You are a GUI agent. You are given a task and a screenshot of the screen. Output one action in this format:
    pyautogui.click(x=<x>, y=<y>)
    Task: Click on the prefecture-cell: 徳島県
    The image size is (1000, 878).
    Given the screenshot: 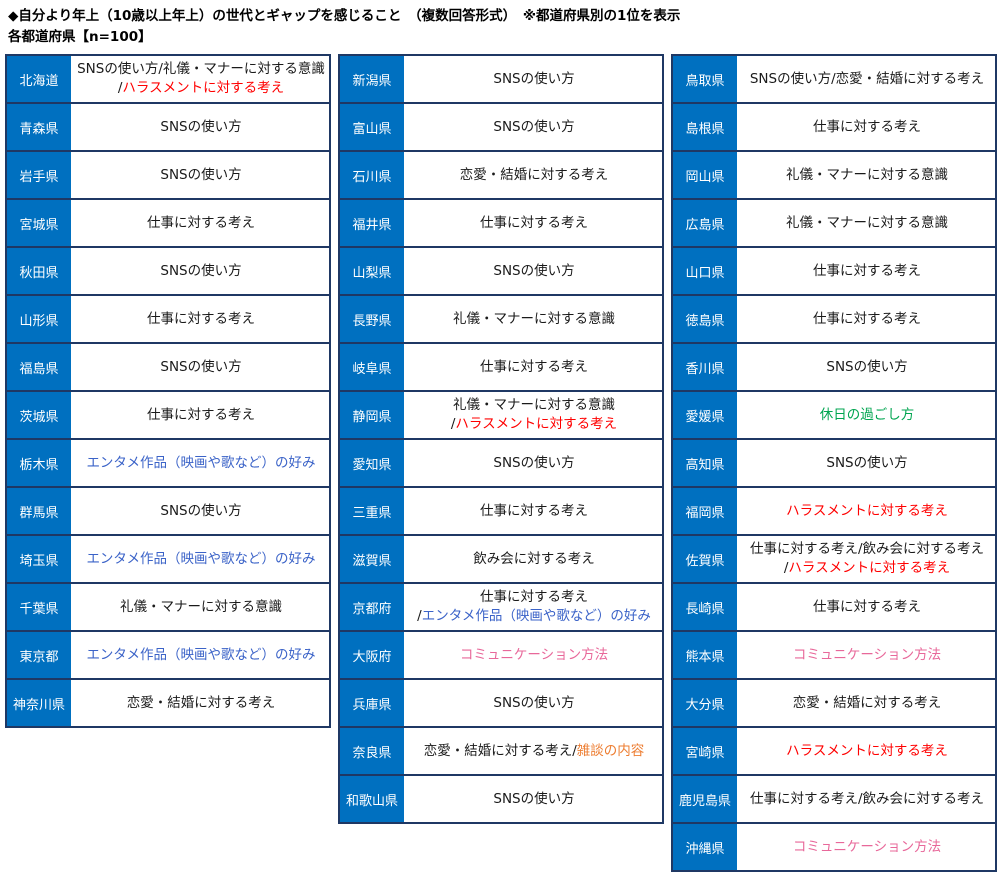 What is the action you would take?
    pyautogui.click(x=706, y=319)
    